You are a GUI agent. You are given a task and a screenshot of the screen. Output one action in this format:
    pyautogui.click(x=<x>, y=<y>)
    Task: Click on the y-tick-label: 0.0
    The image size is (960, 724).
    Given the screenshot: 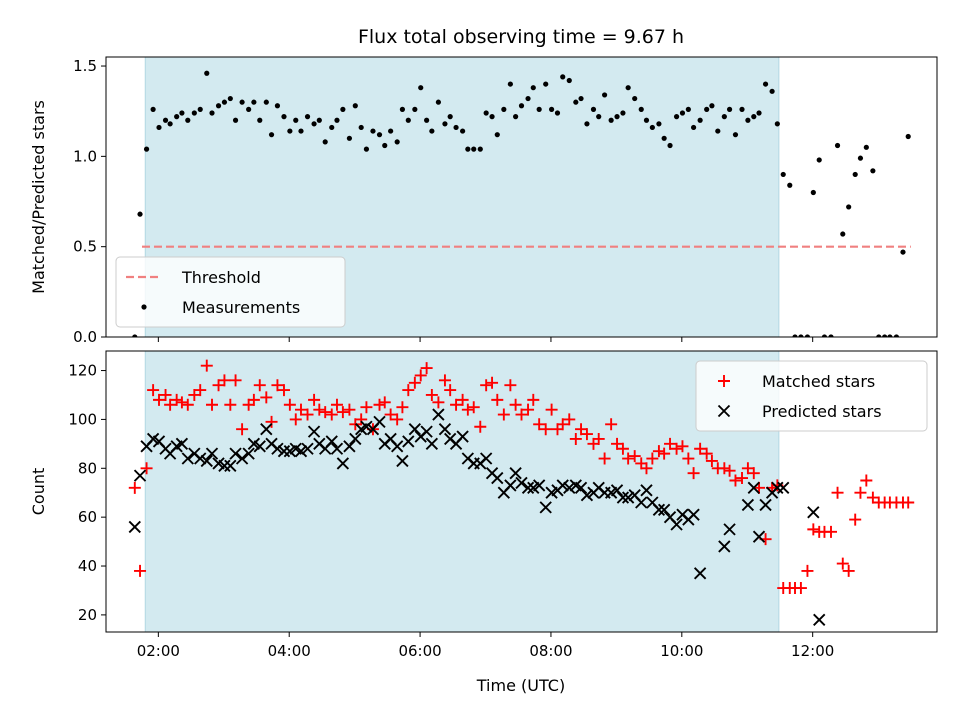 What is the action you would take?
    pyautogui.click(x=85, y=337)
    